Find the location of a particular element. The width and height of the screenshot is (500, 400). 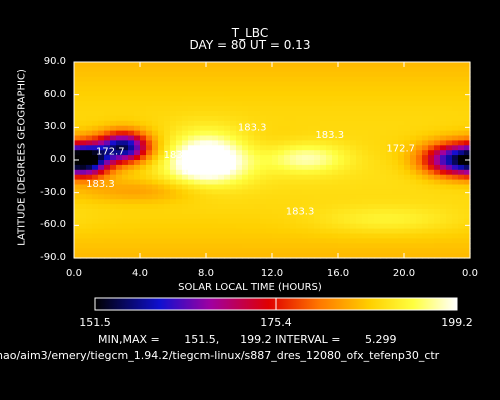

x-tick-label: 20.0 is located at coordinates (404, 273).